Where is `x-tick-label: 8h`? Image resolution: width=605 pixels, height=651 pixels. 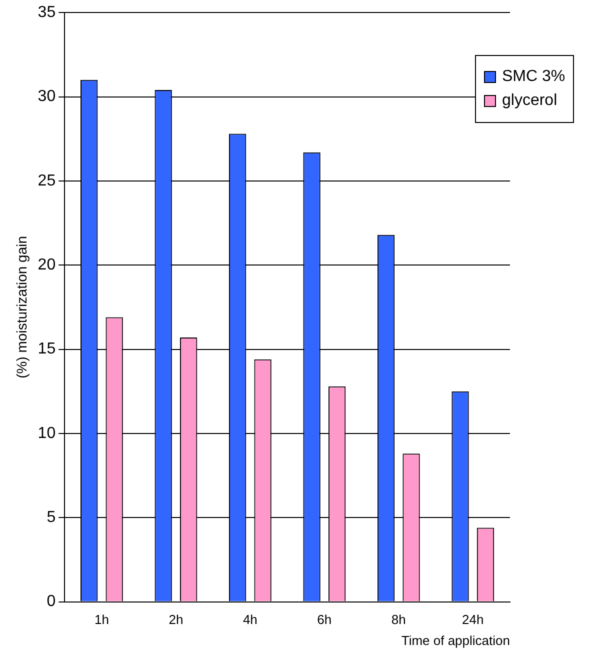
x-tick-label: 8h is located at coordinates (398, 620).